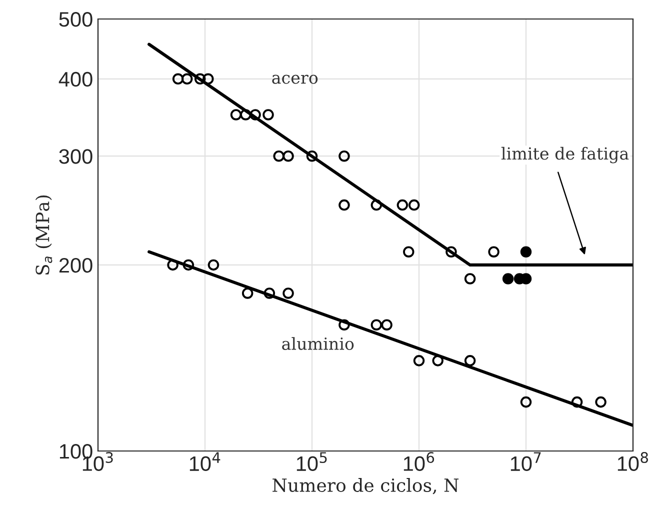 The height and width of the screenshot is (524, 657). What do you see at coordinates (205, 462) in the screenshot?
I see `x-tick-label: 10$^{4}$` at bounding box center [205, 462].